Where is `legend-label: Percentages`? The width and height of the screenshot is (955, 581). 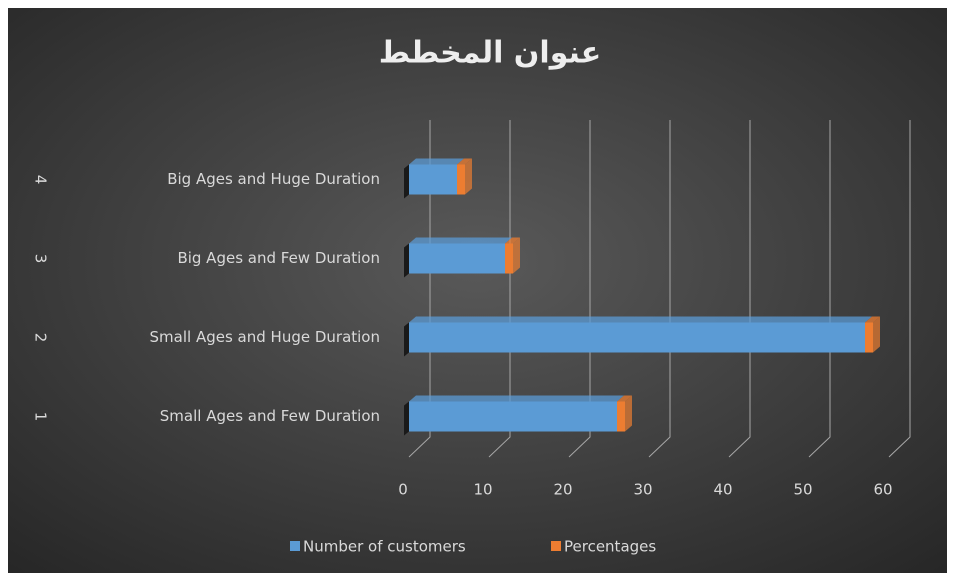 legend-label: Percentages is located at coordinates (610, 547).